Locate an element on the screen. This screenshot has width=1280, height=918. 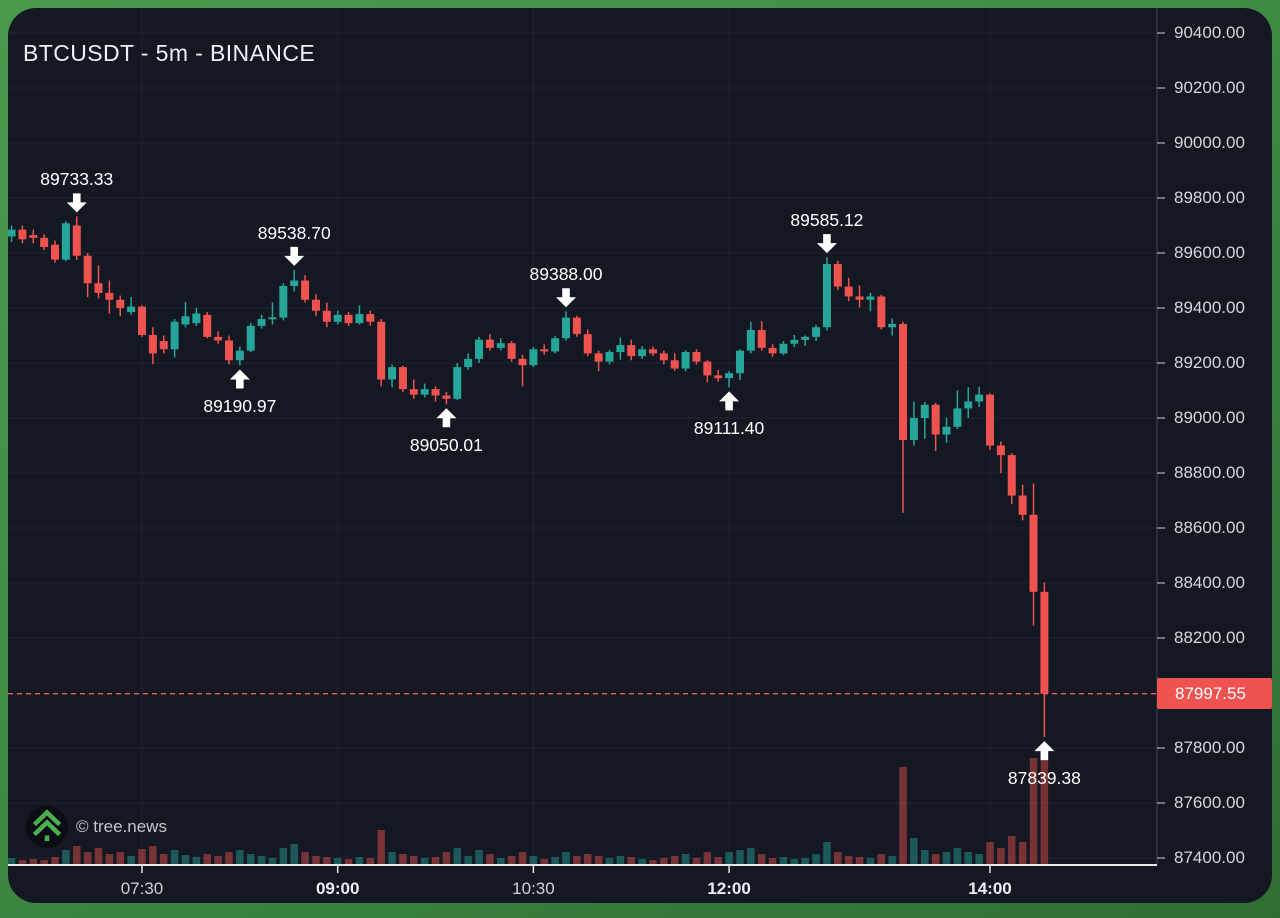
price-axis-label: 89600.00 is located at coordinates (1209, 252).